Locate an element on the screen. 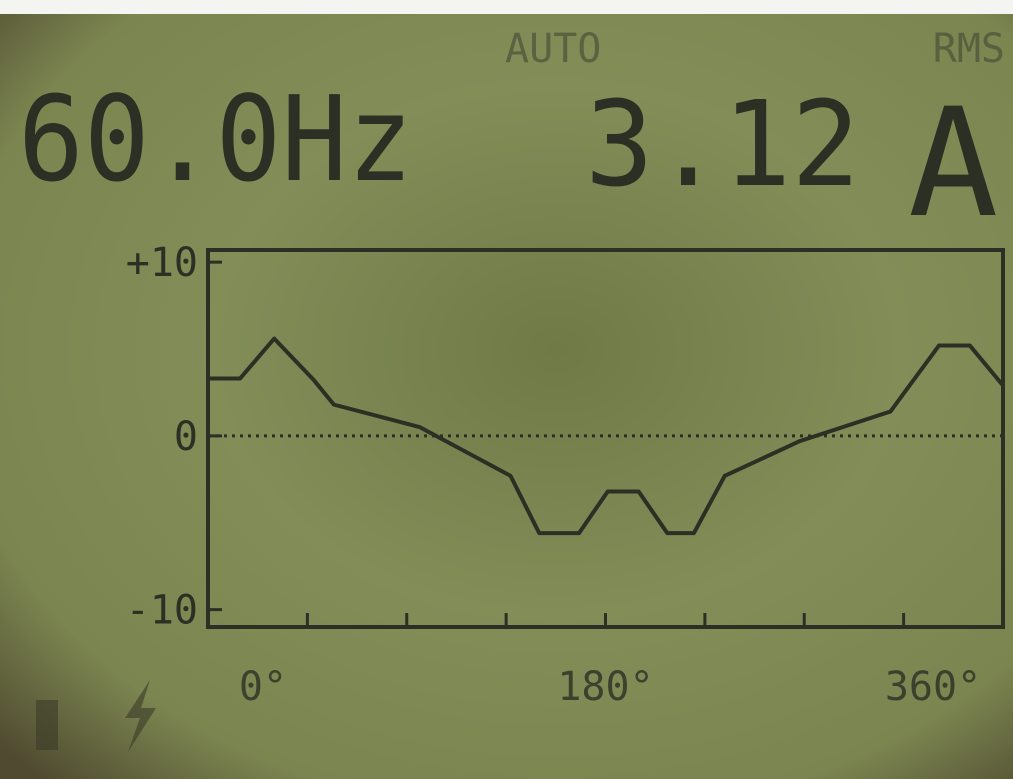 The height and width of the screenshot is (779, 1013). range-mode: AUTO is located at coordinates (553, 49).